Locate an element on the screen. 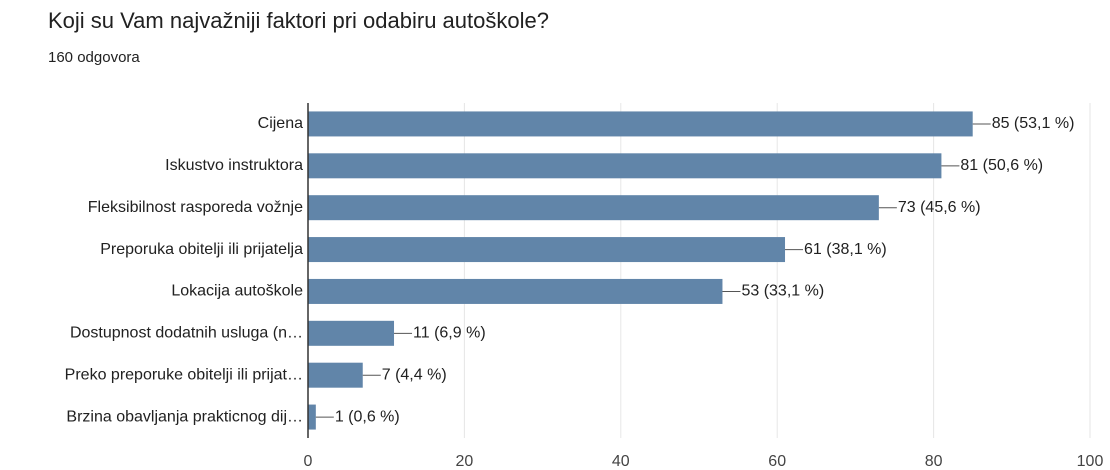 The image size is (1110, 470). chart-subtitle: 160 odgovora is located at coordinates (94, 57).